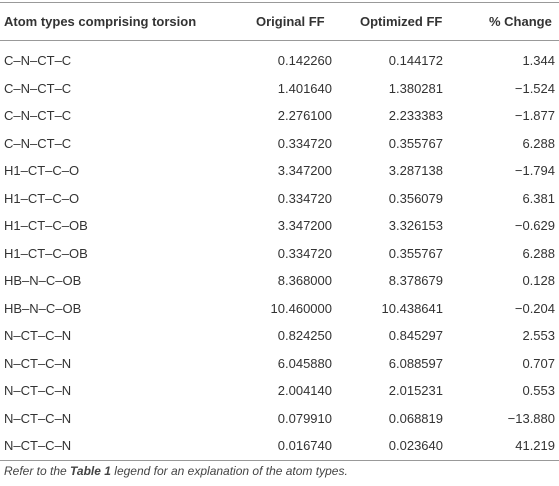  What do you see at coordinates (534, 171) in the screenshot?
I see `value-cell: −1.794` at bounding box center [534, 171].